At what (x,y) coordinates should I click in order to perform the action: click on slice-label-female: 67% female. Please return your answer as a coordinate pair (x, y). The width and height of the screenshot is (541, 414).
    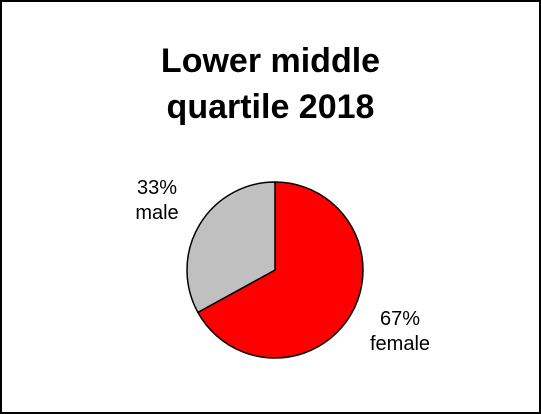
    Looking at the image, I should click on (400, 332).